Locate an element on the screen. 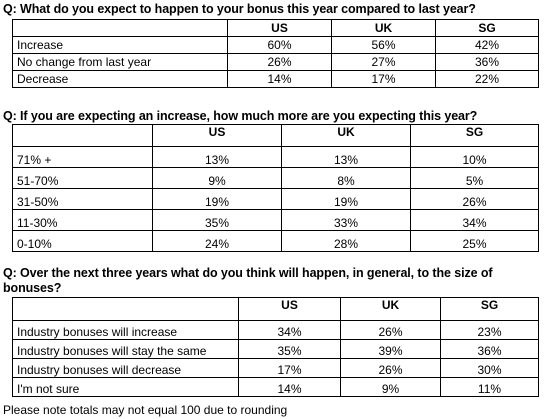 This screenshot has height=419, width=546. cell-us: 34% is located at coordinates (289, 330).